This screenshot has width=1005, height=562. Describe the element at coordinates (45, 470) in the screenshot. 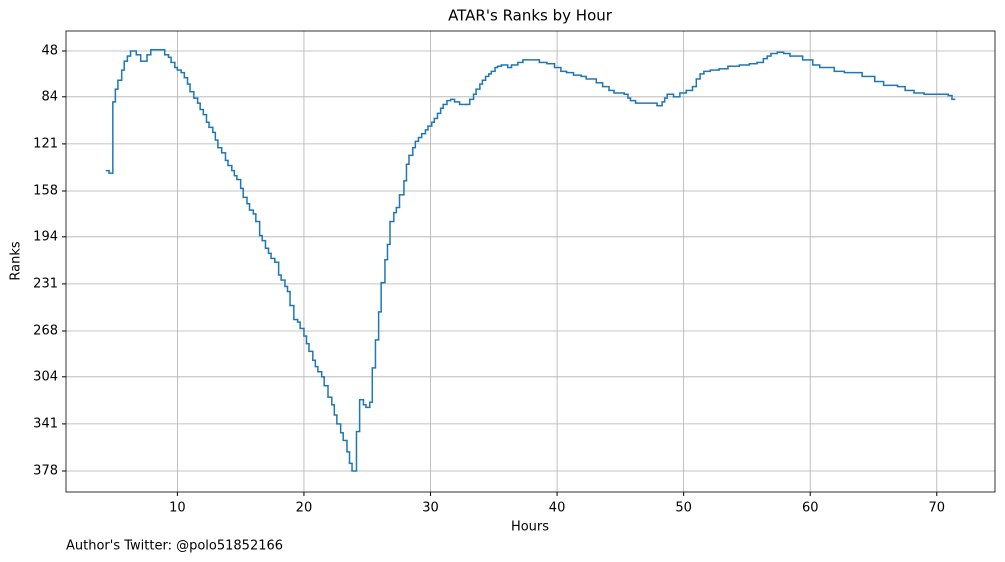

I see `y-tick-label: 378` at that location.